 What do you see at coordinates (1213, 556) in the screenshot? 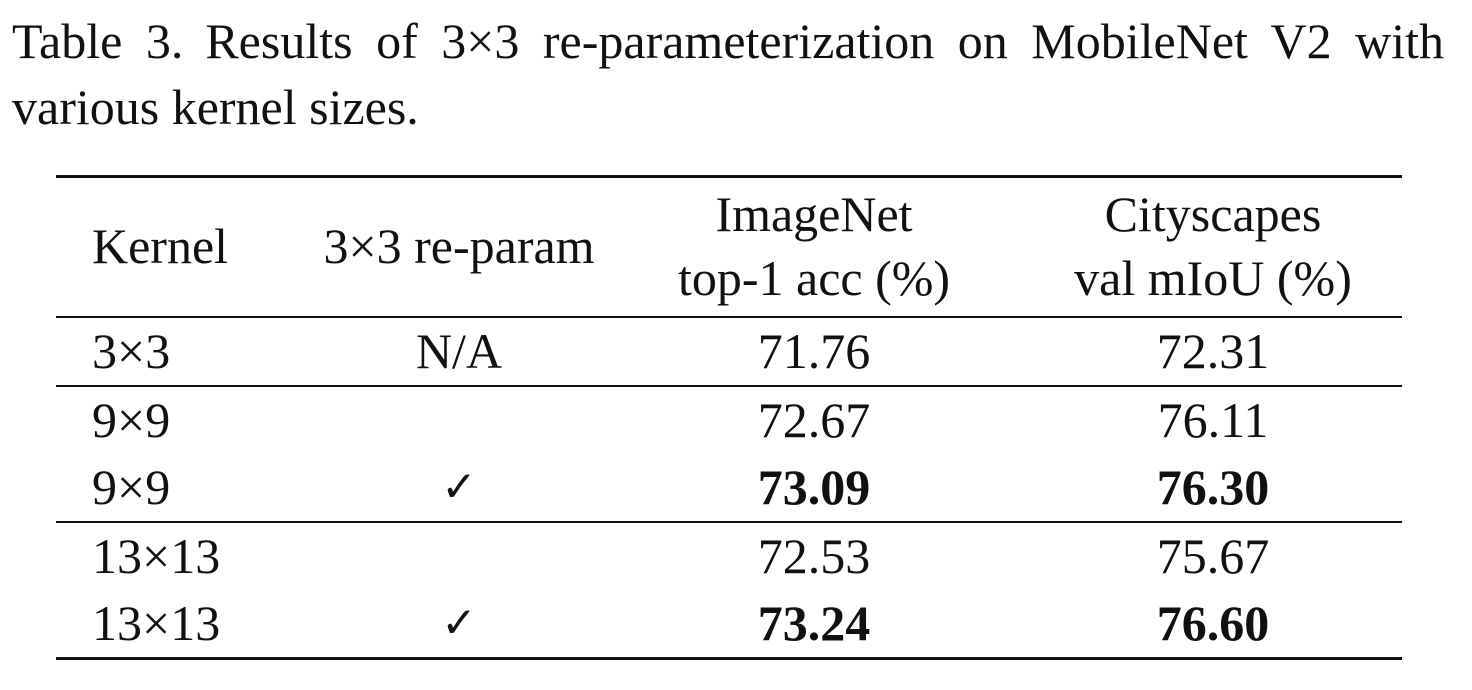
I see `cell-cityscapes-miou: 75.67` at bounding box center [1213, 556].